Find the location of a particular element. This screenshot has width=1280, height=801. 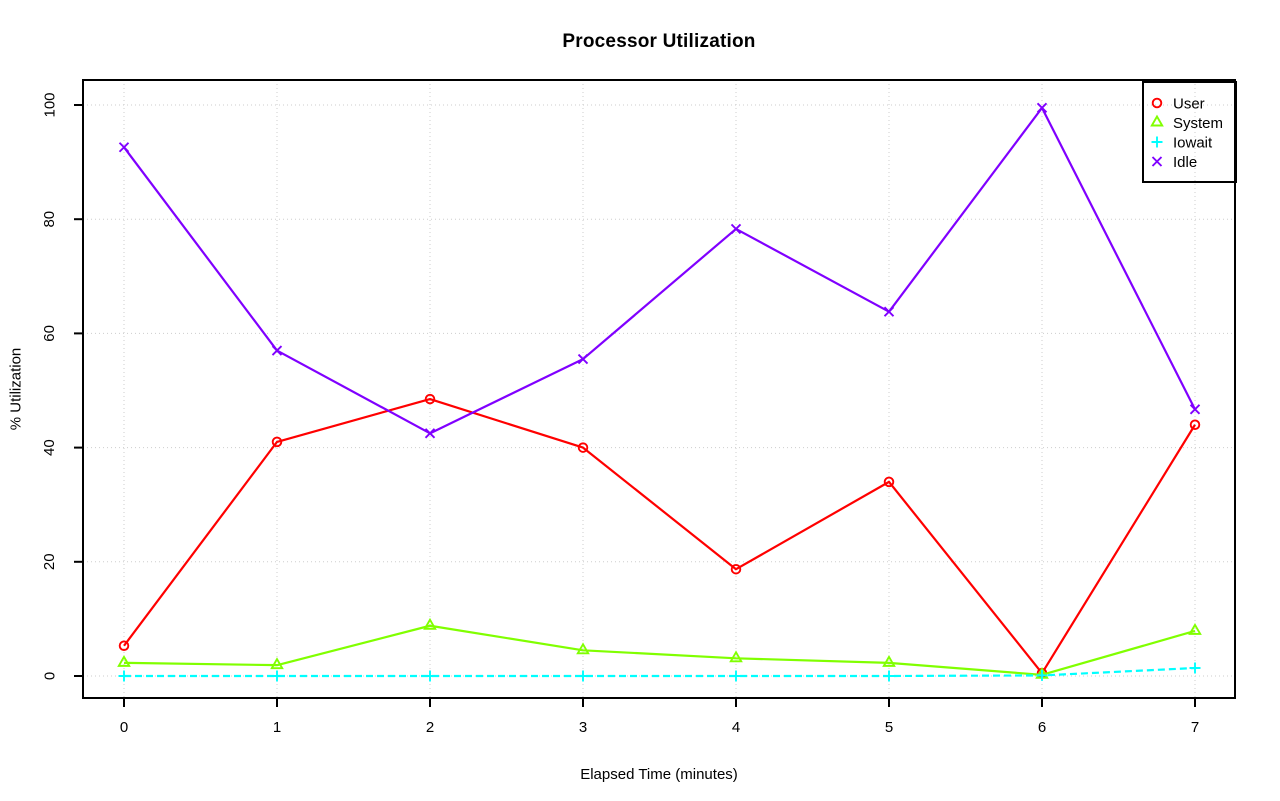

y-tick-label: 0 is located at coordinates (49, 676).